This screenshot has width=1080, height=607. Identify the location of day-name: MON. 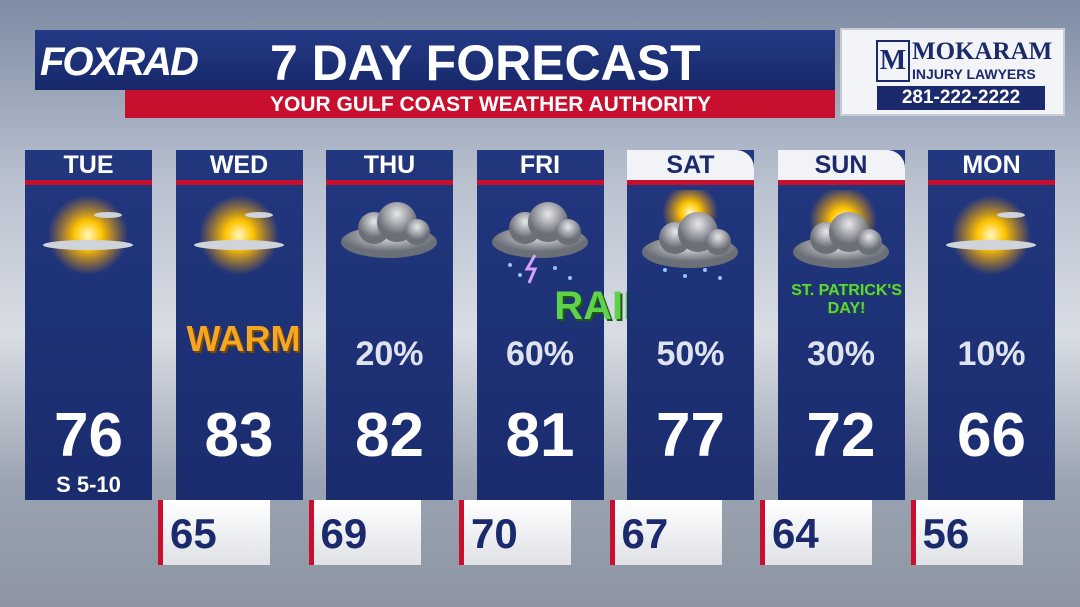
(991, 165).